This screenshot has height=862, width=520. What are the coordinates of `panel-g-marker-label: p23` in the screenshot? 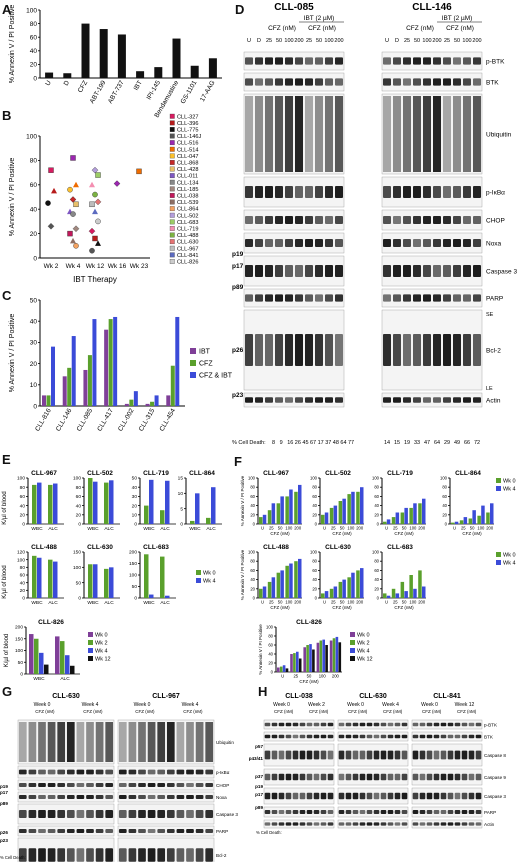 It's located at (4, 840).